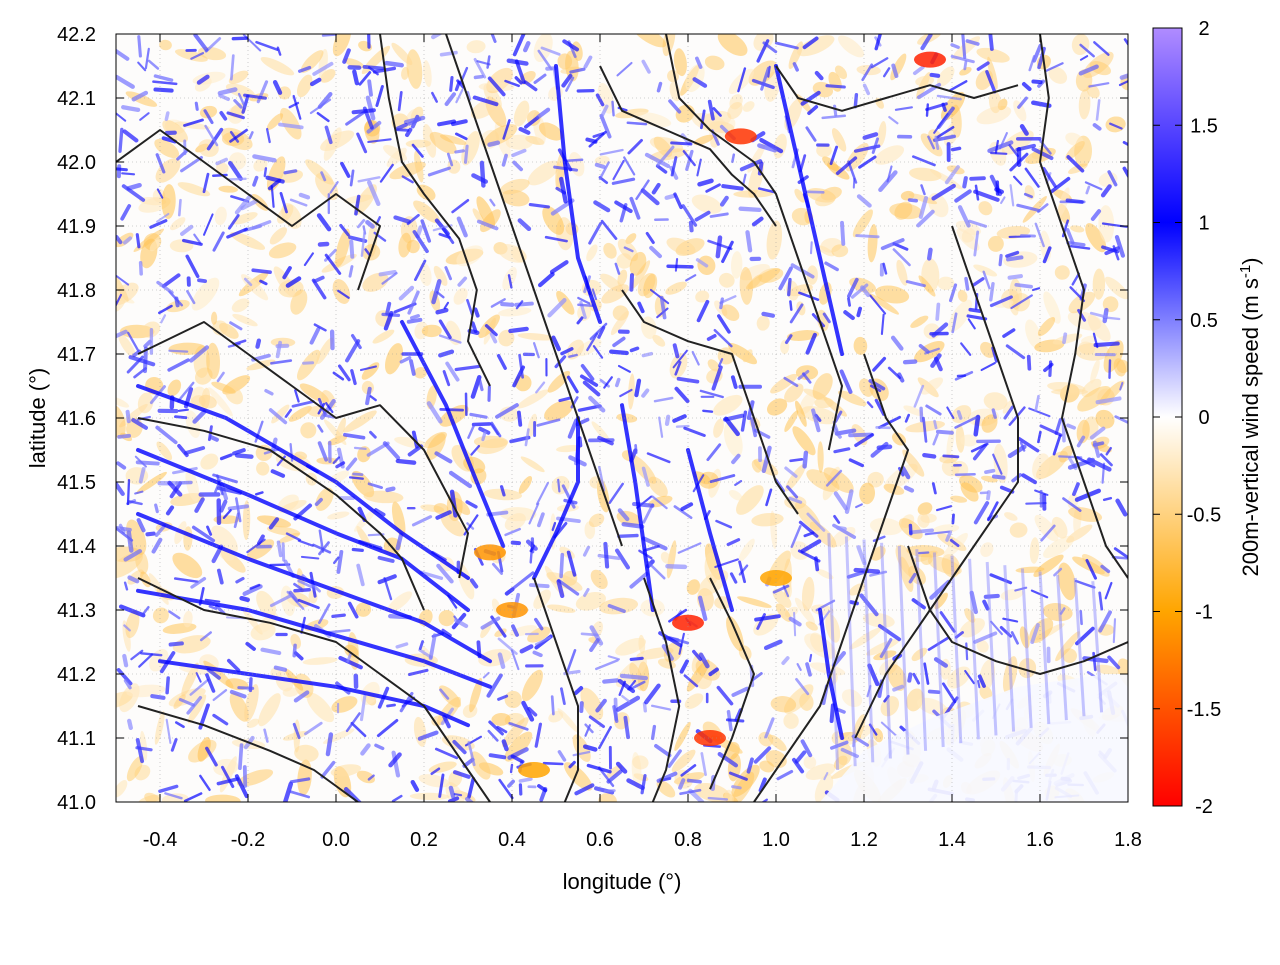 This screenshot has width=1280, height=965. I want to click on y-tick-label: 41.8, so click(76, 291).